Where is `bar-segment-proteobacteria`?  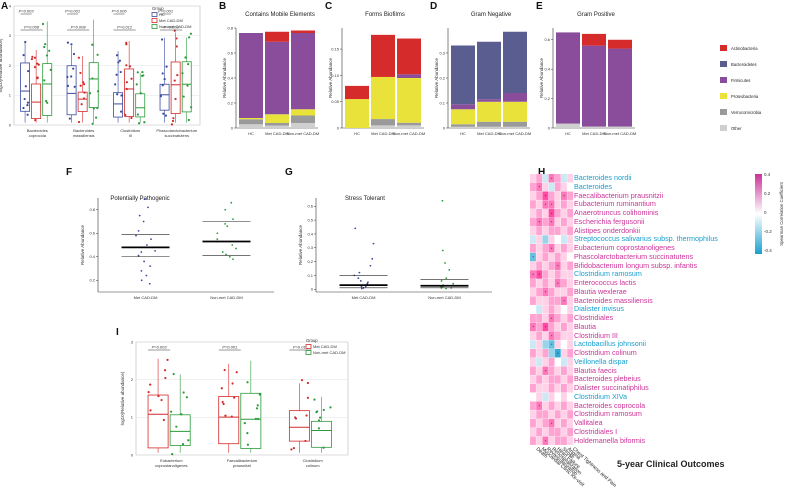 bar-segment-proteobacteria is located at coordinates (251, 119).